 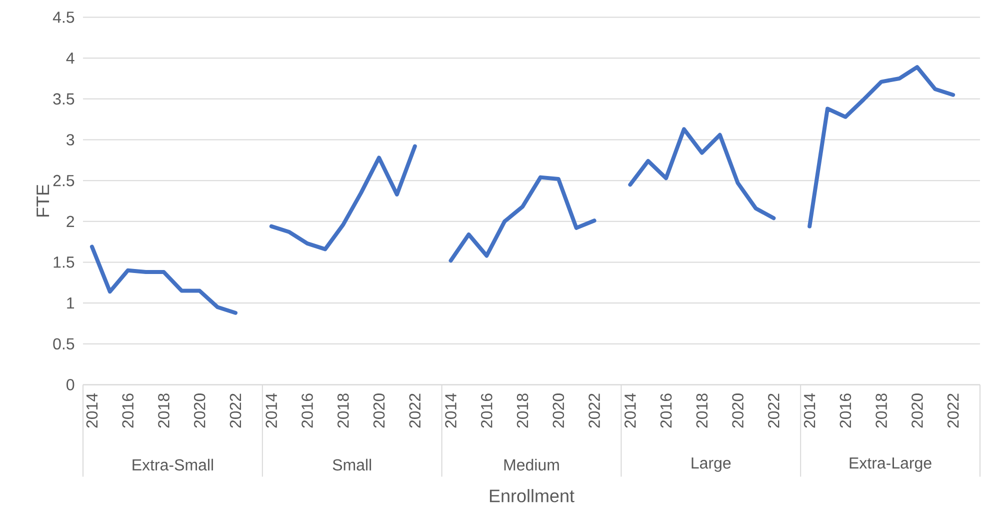 I want to click on y-tick-label: 2.5, so click(x=63, y=180).